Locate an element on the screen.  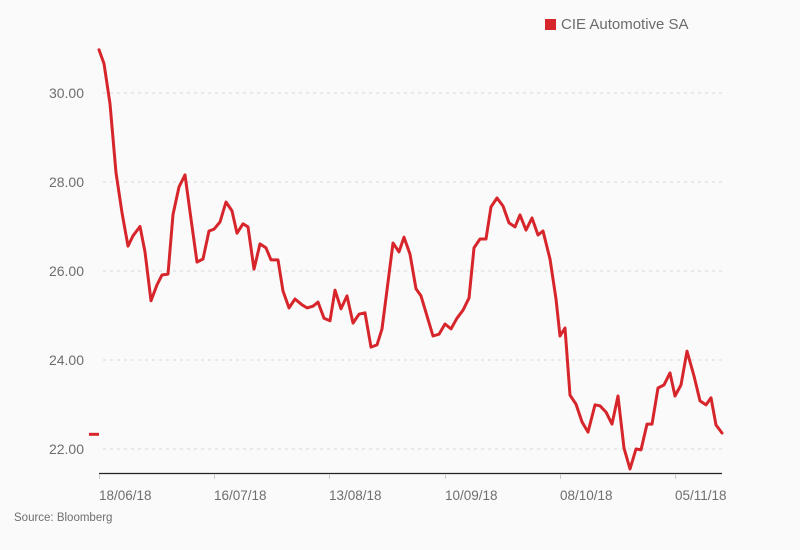
x-tick-label: 08/10/18 is located at coordinates (586, 495).